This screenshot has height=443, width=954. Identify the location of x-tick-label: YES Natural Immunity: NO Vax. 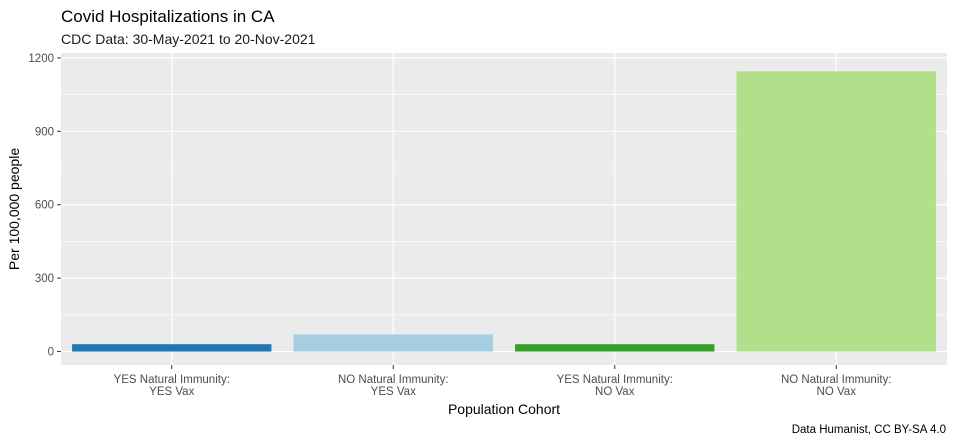
(615, 386).